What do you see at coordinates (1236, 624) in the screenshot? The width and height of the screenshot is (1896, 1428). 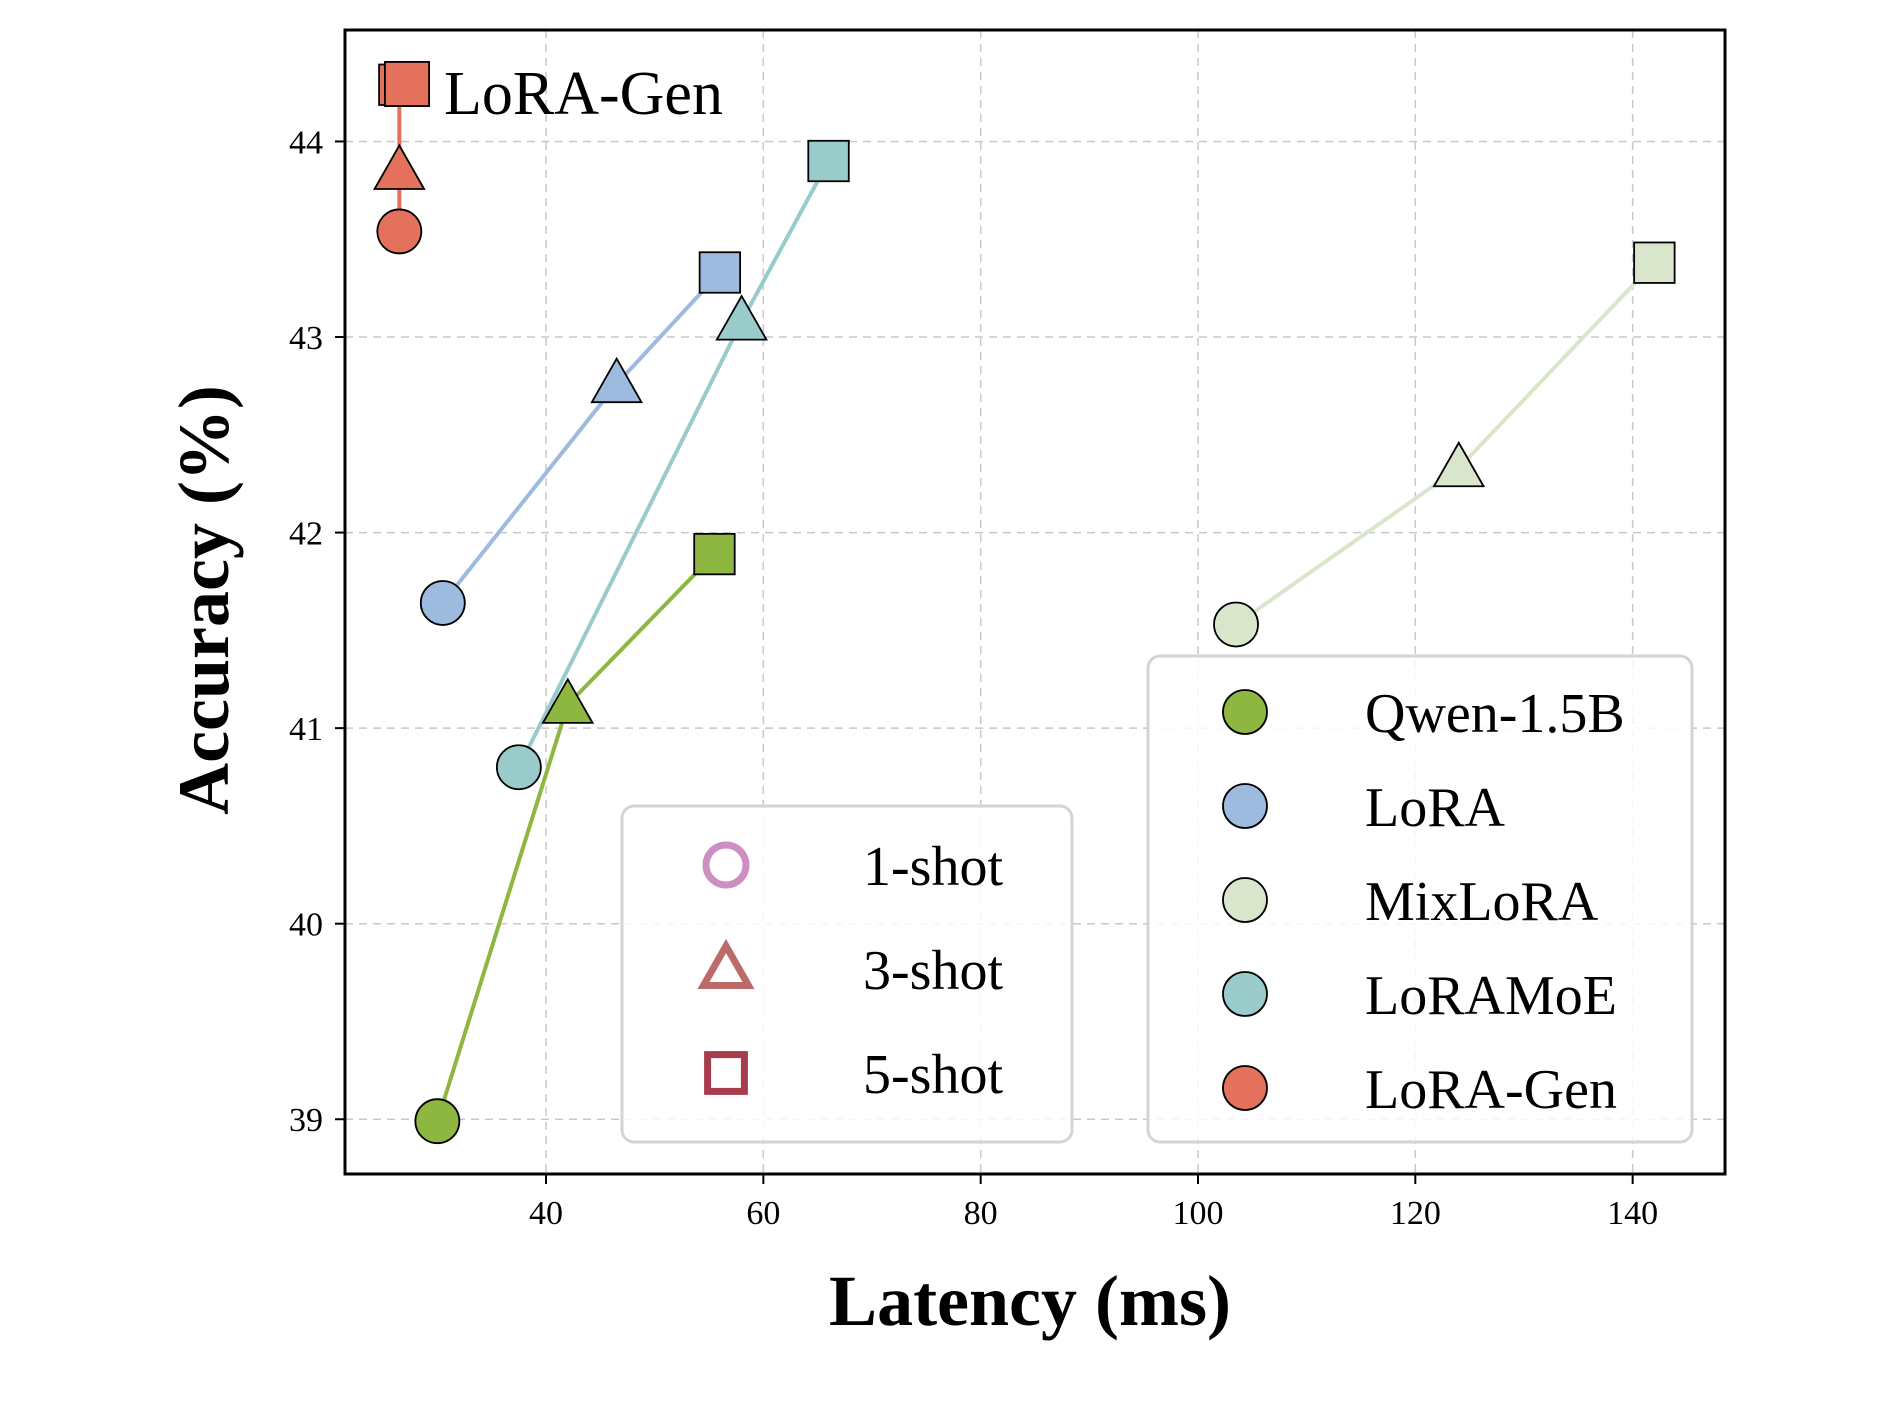 I see `mixlora-1-shot-point` at bounding box center [1236, 624].